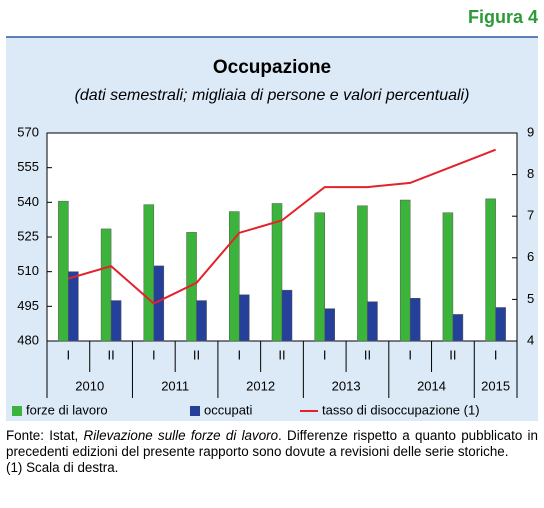 The image size is (544, 508). What do you see at coordinates (530, 339) in the screenshot?
I see `y2-tick-label: 4` at bounding box center [530, 339].